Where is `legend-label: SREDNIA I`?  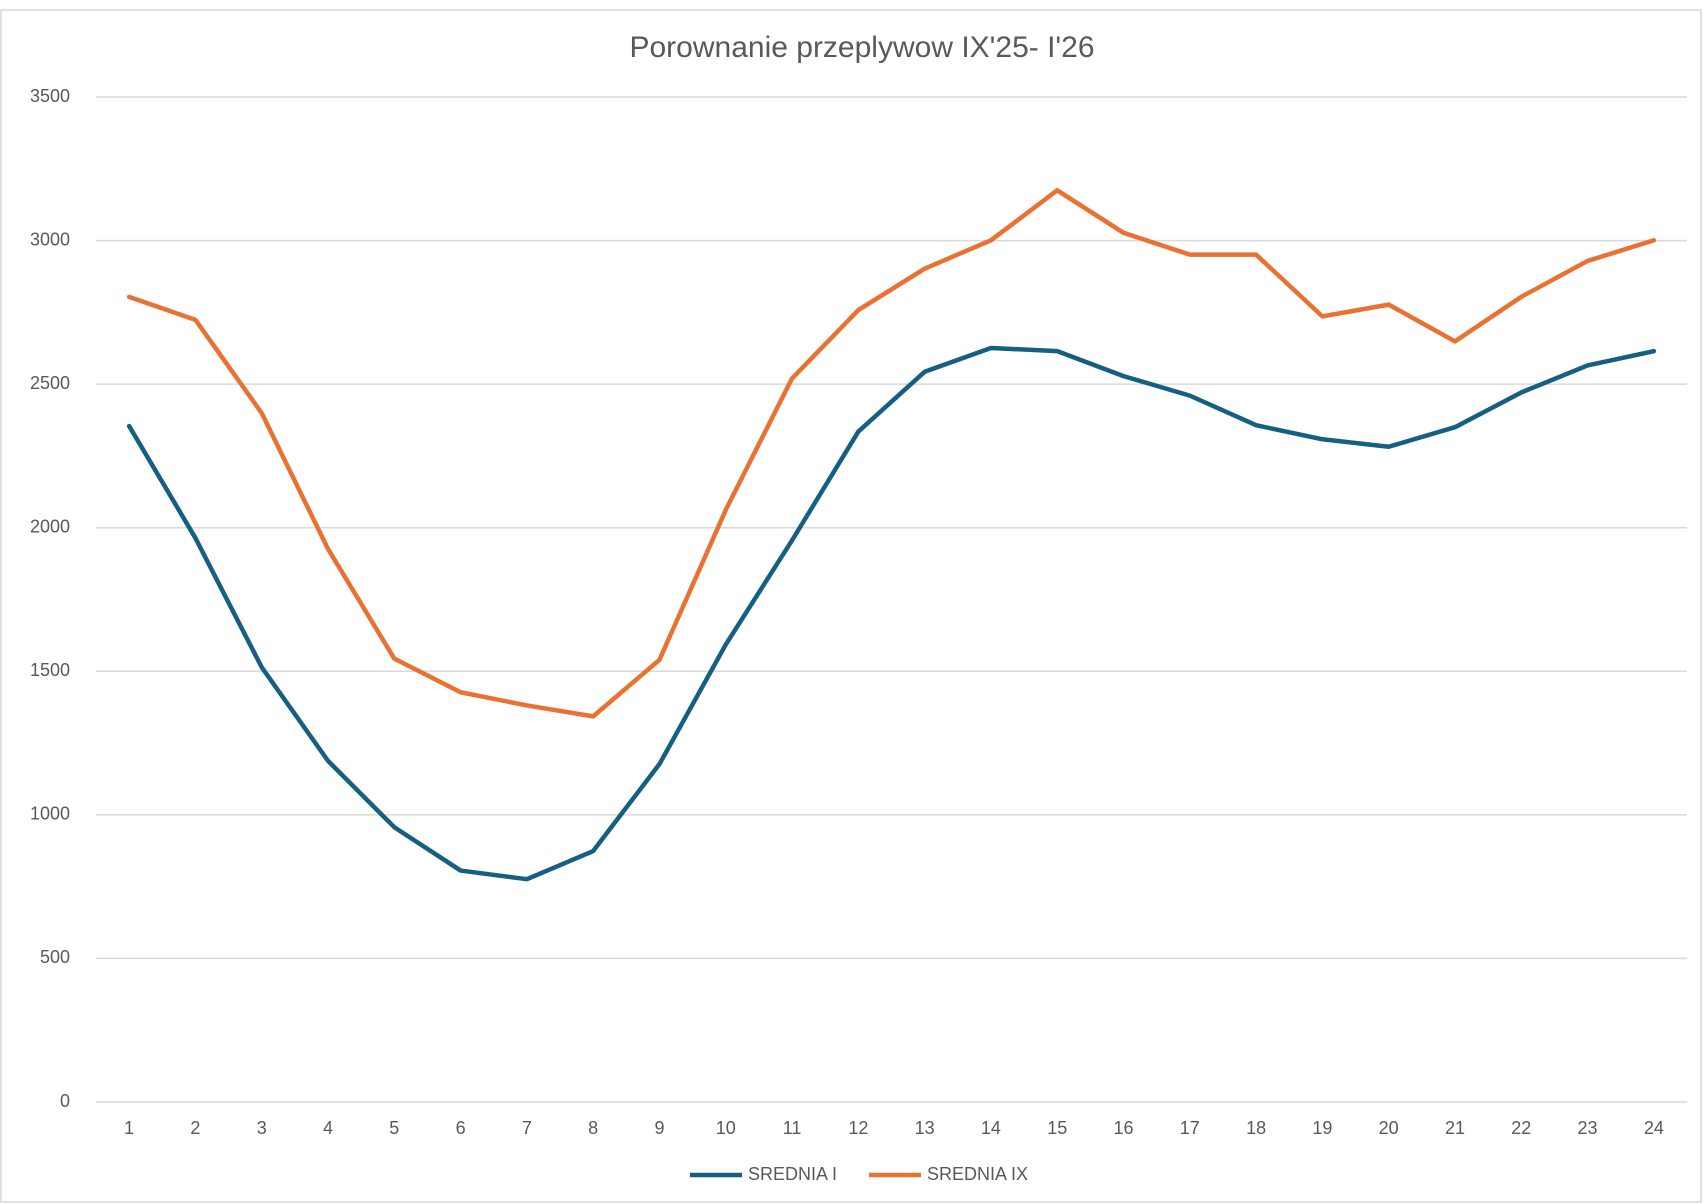
legend-label: SREDNIA I is located at coordinates (792, 1174).